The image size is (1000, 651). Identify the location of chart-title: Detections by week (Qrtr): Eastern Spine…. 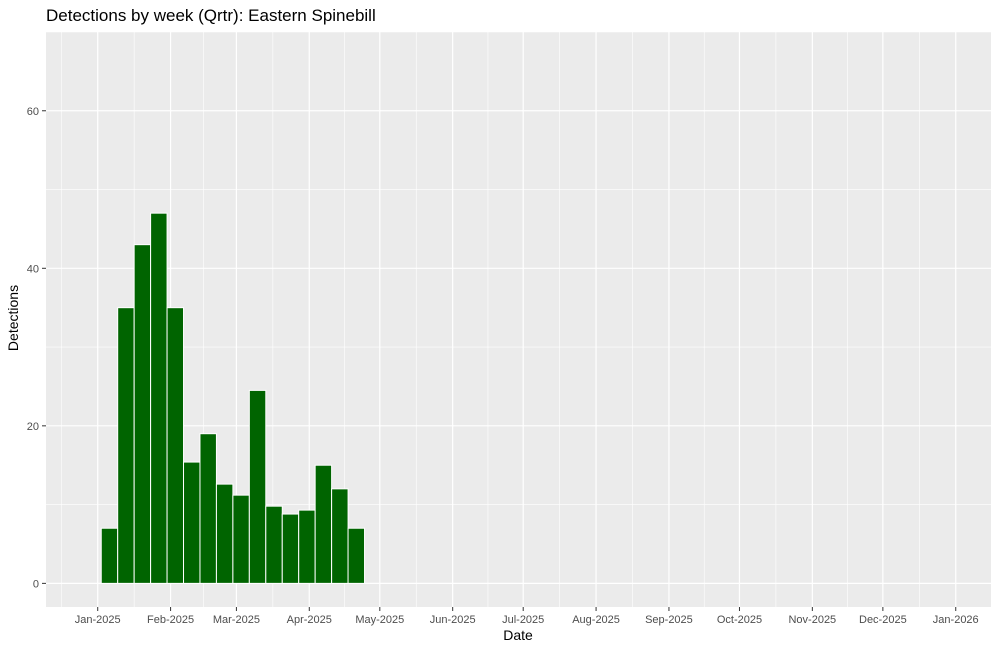
(211, 15).